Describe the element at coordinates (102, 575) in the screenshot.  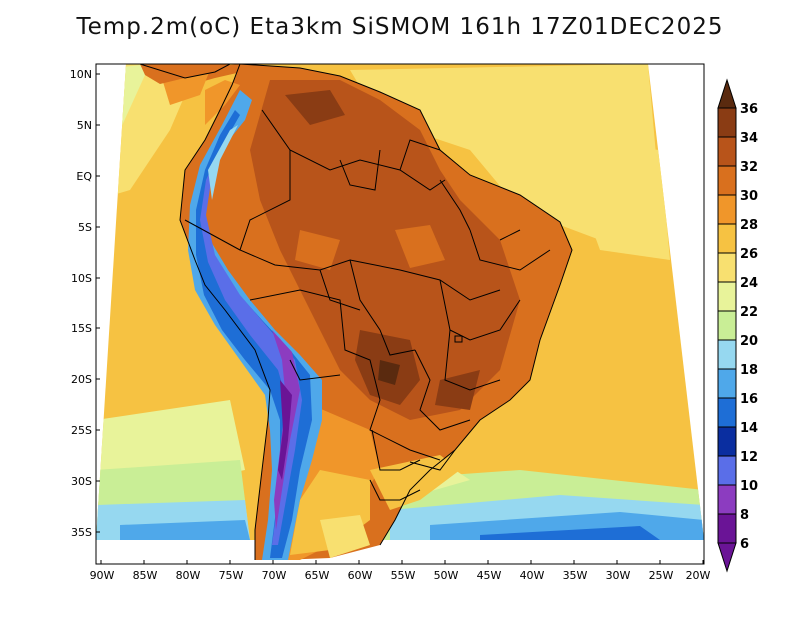
I see `lon-tick-label: 90W` at that location.